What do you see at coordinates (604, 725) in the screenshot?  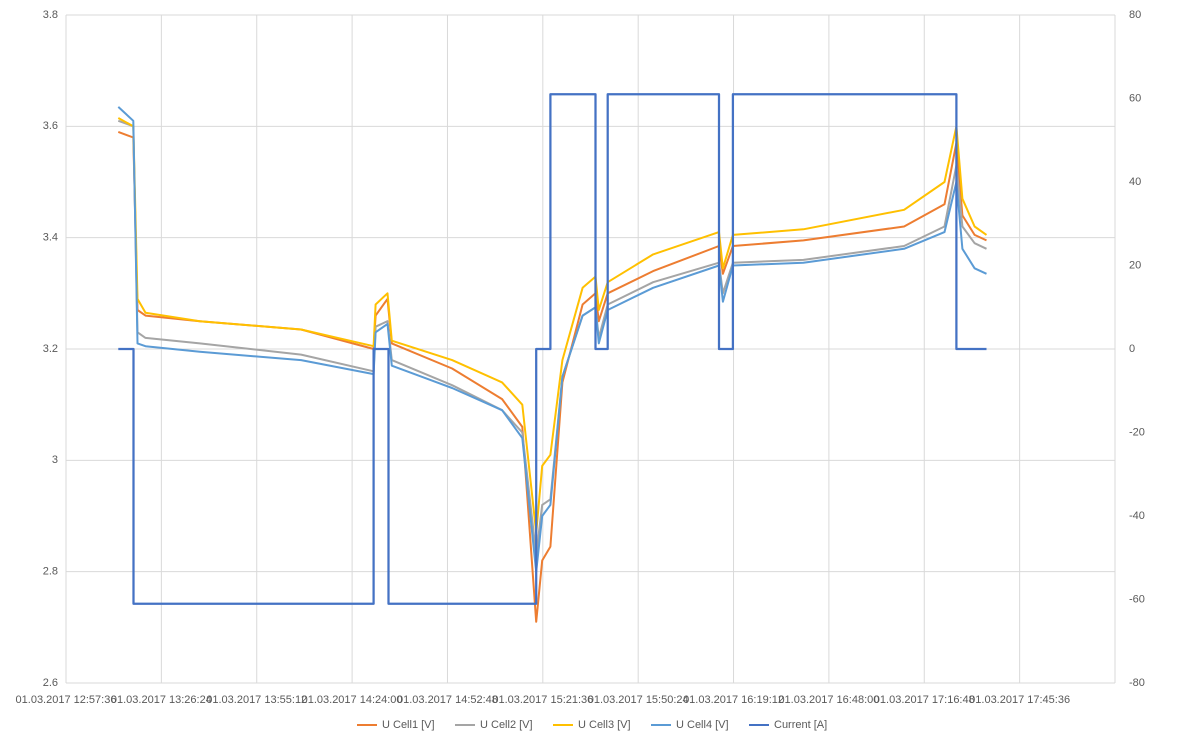 I see `legend-label: U Cell3 [V]` at bounding box center [604, 725].